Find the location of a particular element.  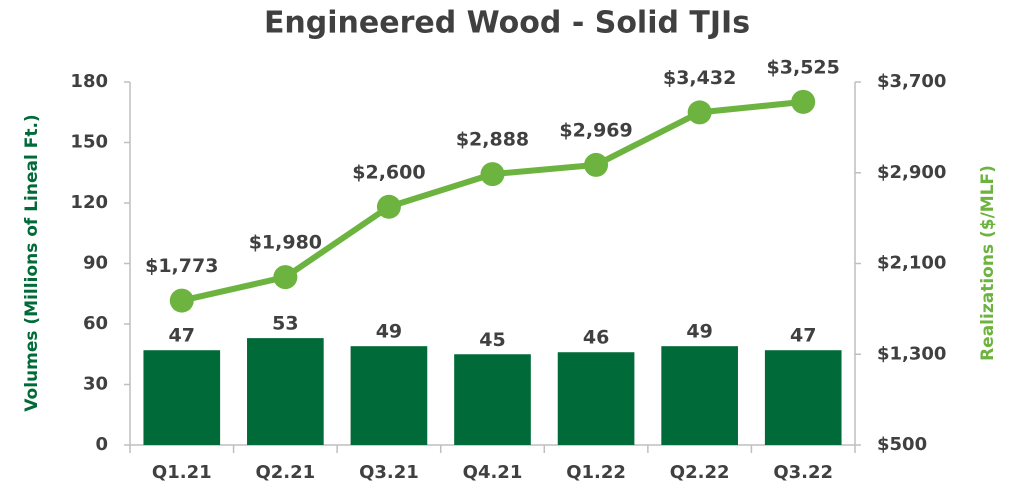

line-value-label: $1,980 is located at coordinates (285, 243).